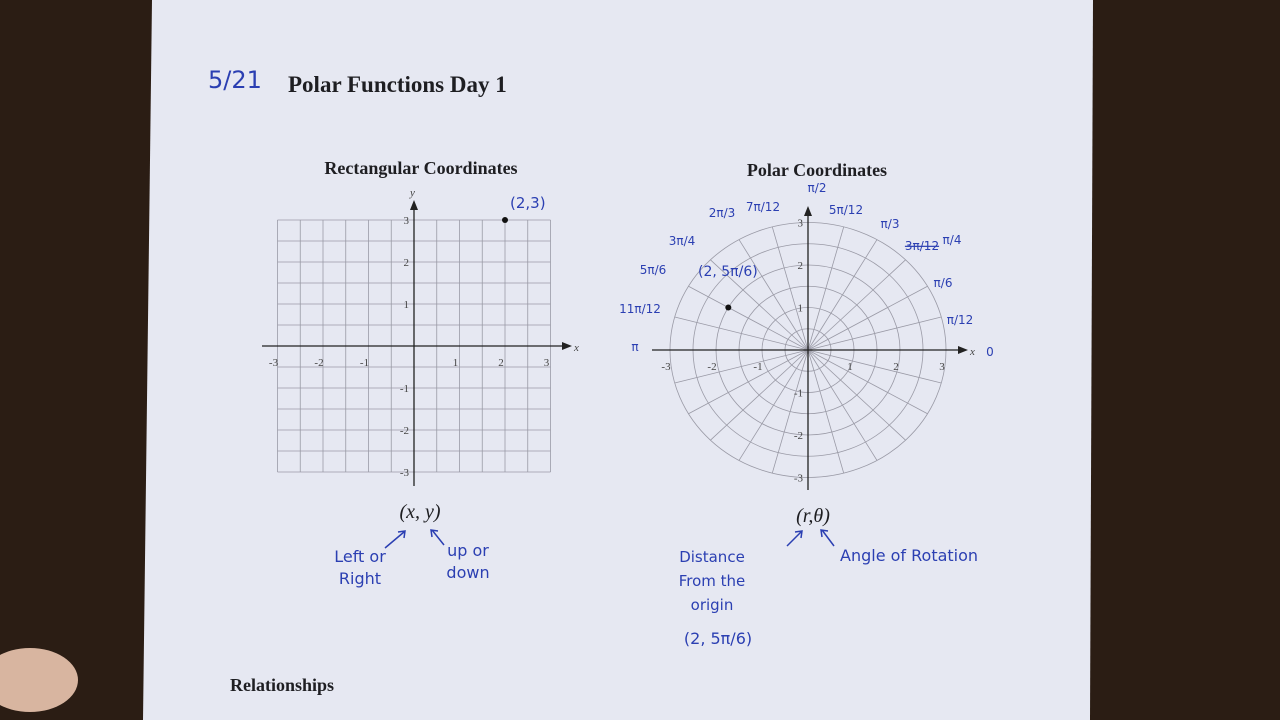  Describe the element at coordinates (360, 556) in the screenshot. I see `note: Left or` at that location.